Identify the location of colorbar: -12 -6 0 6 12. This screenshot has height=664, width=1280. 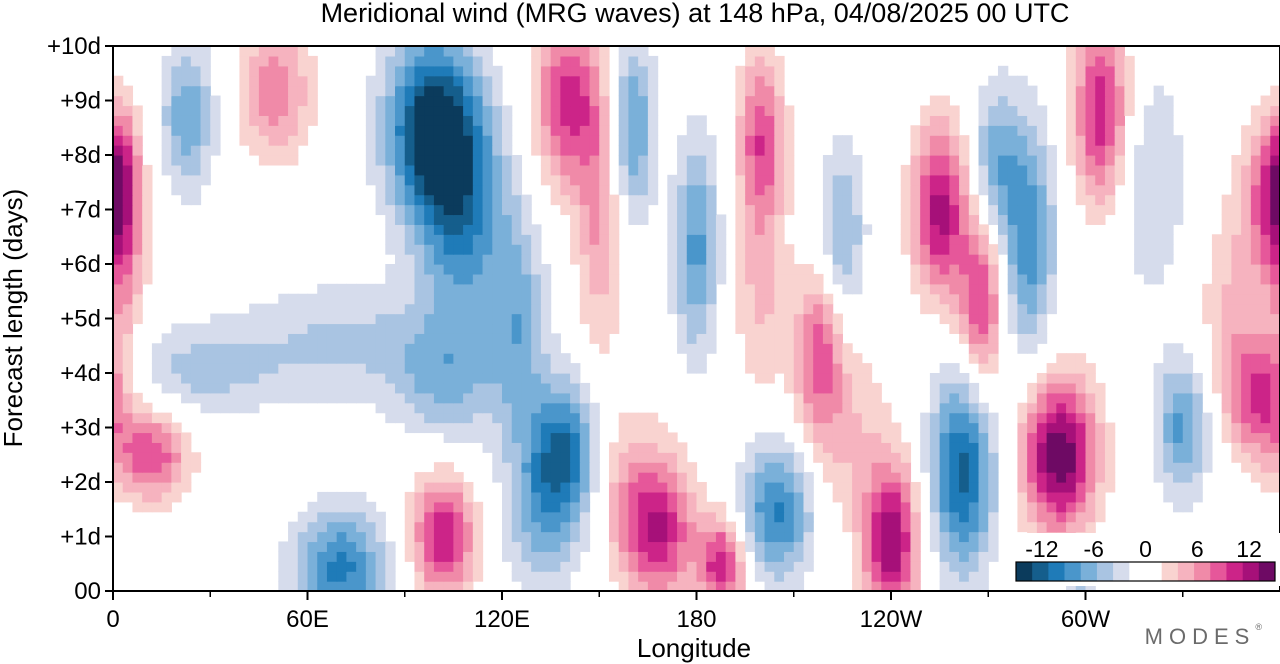
(1144, 559).